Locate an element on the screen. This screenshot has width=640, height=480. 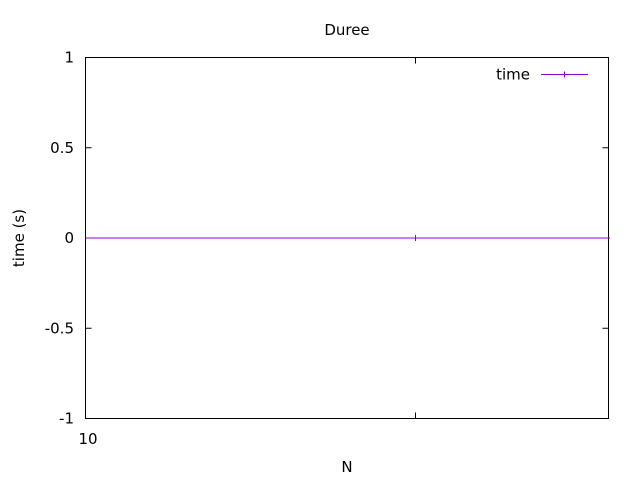
y-tick-label: 0.5 is located at coordinates (62, 148).